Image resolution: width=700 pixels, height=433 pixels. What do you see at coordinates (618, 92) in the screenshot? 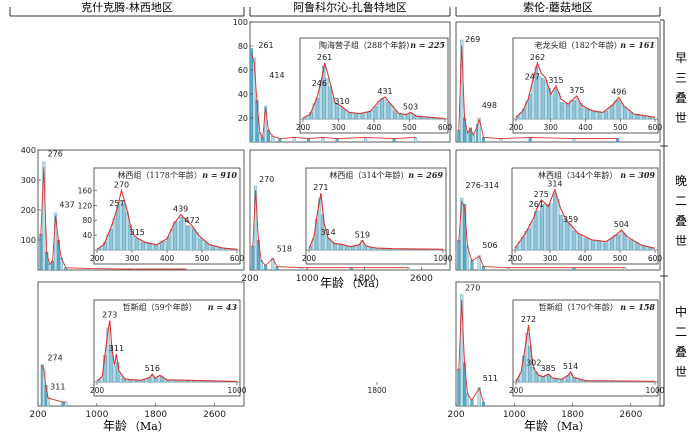
I see `inset-peak-label: 496` at bounding box center [618, 92].